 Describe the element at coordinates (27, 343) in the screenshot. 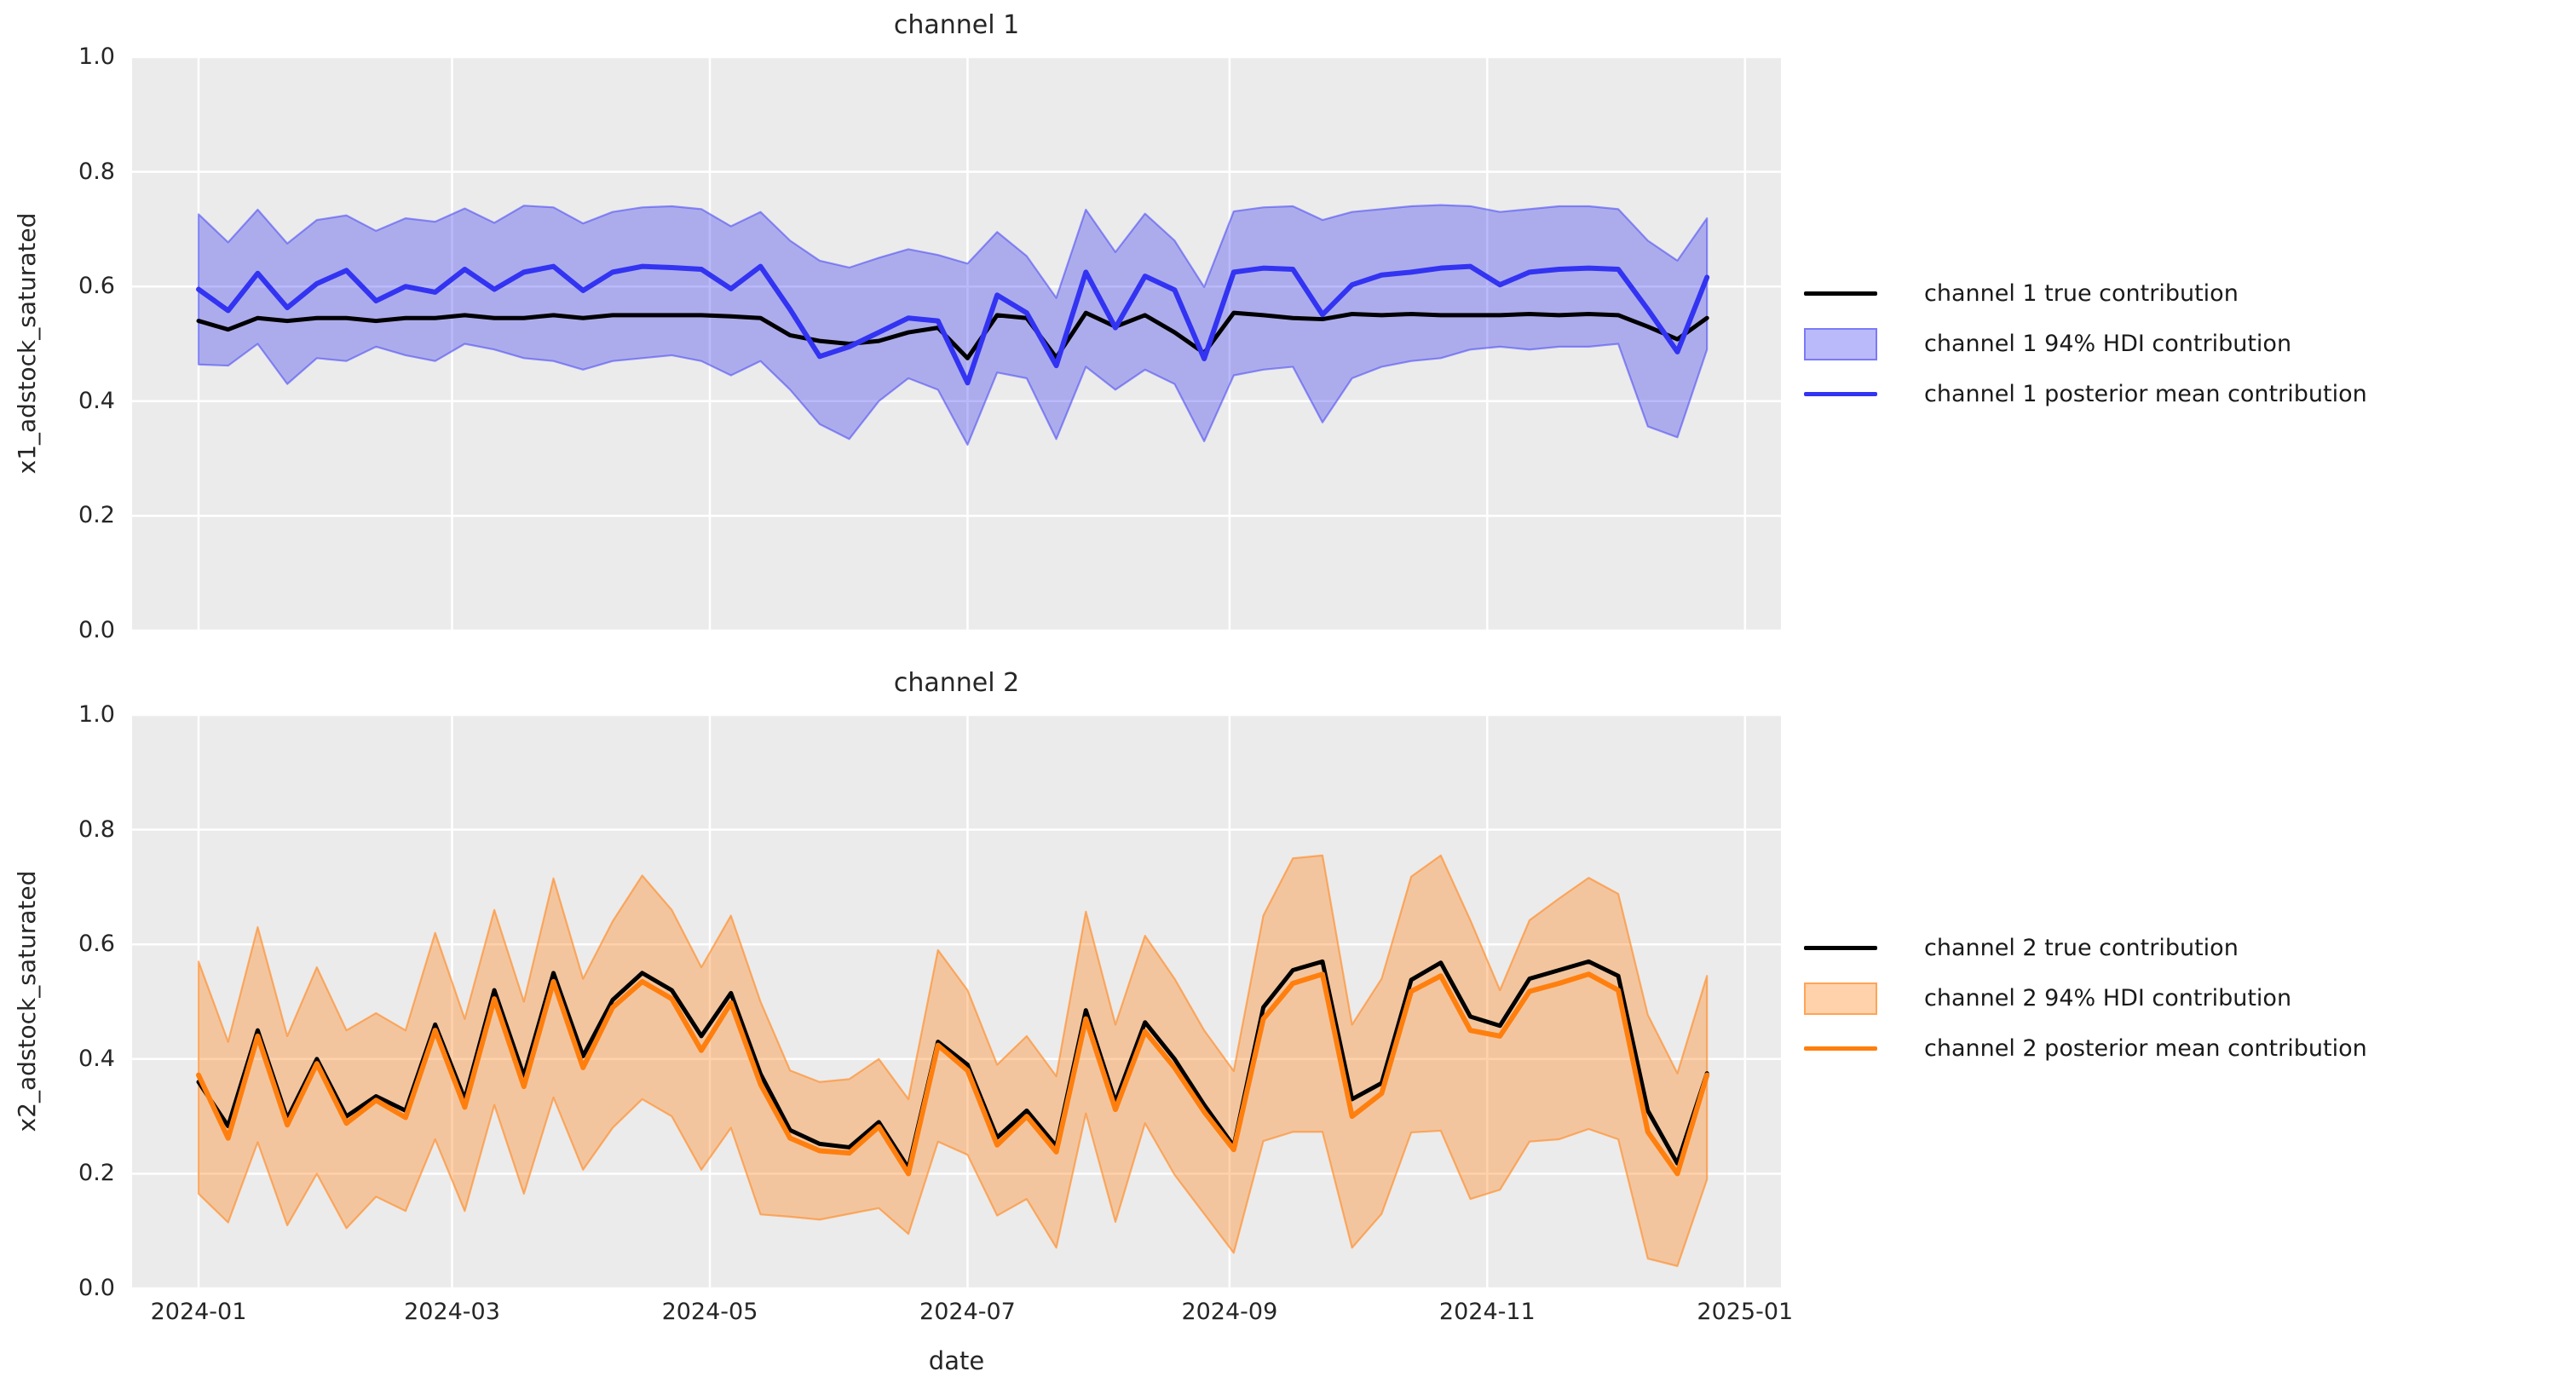

I see `chart1-y-axis-label: x1_adstock_saturated` at that location.